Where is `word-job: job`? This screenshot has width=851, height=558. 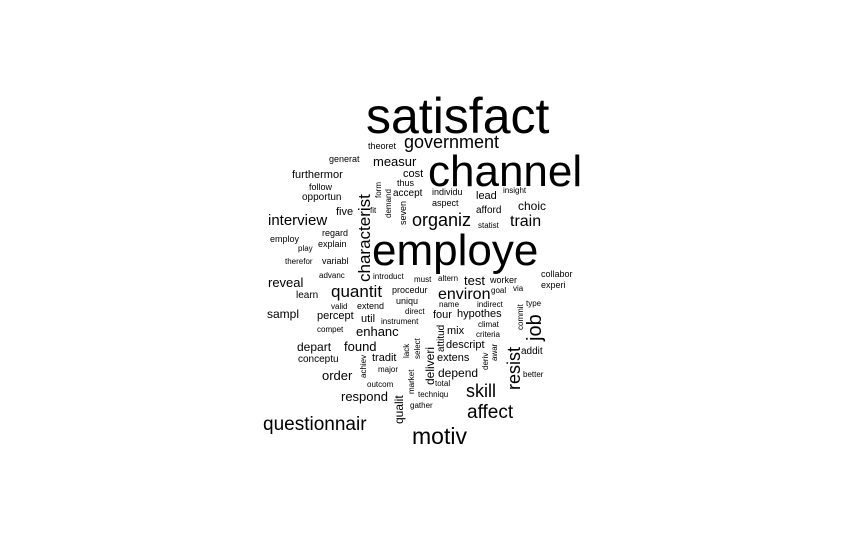
word-job: job is located at coordinates (535, 327).